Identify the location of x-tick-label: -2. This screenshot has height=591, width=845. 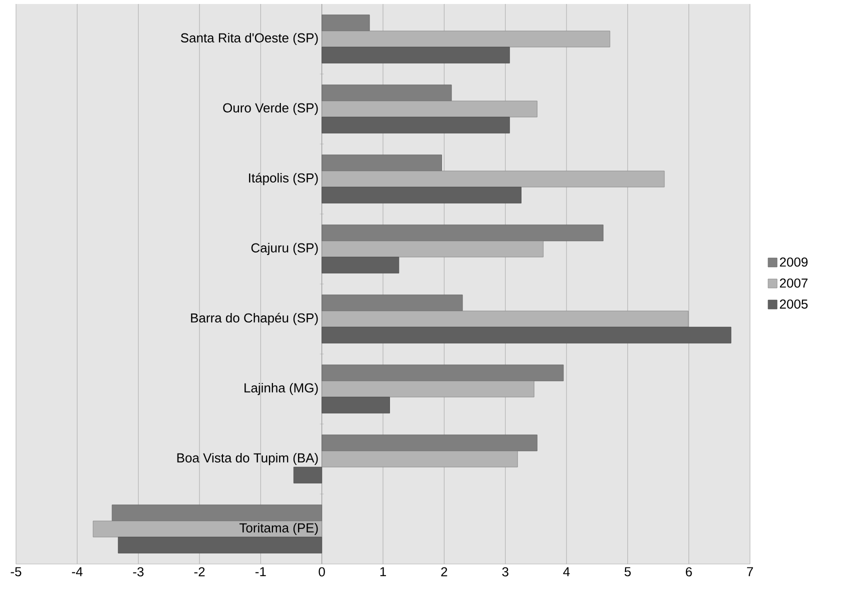
(199, 571).